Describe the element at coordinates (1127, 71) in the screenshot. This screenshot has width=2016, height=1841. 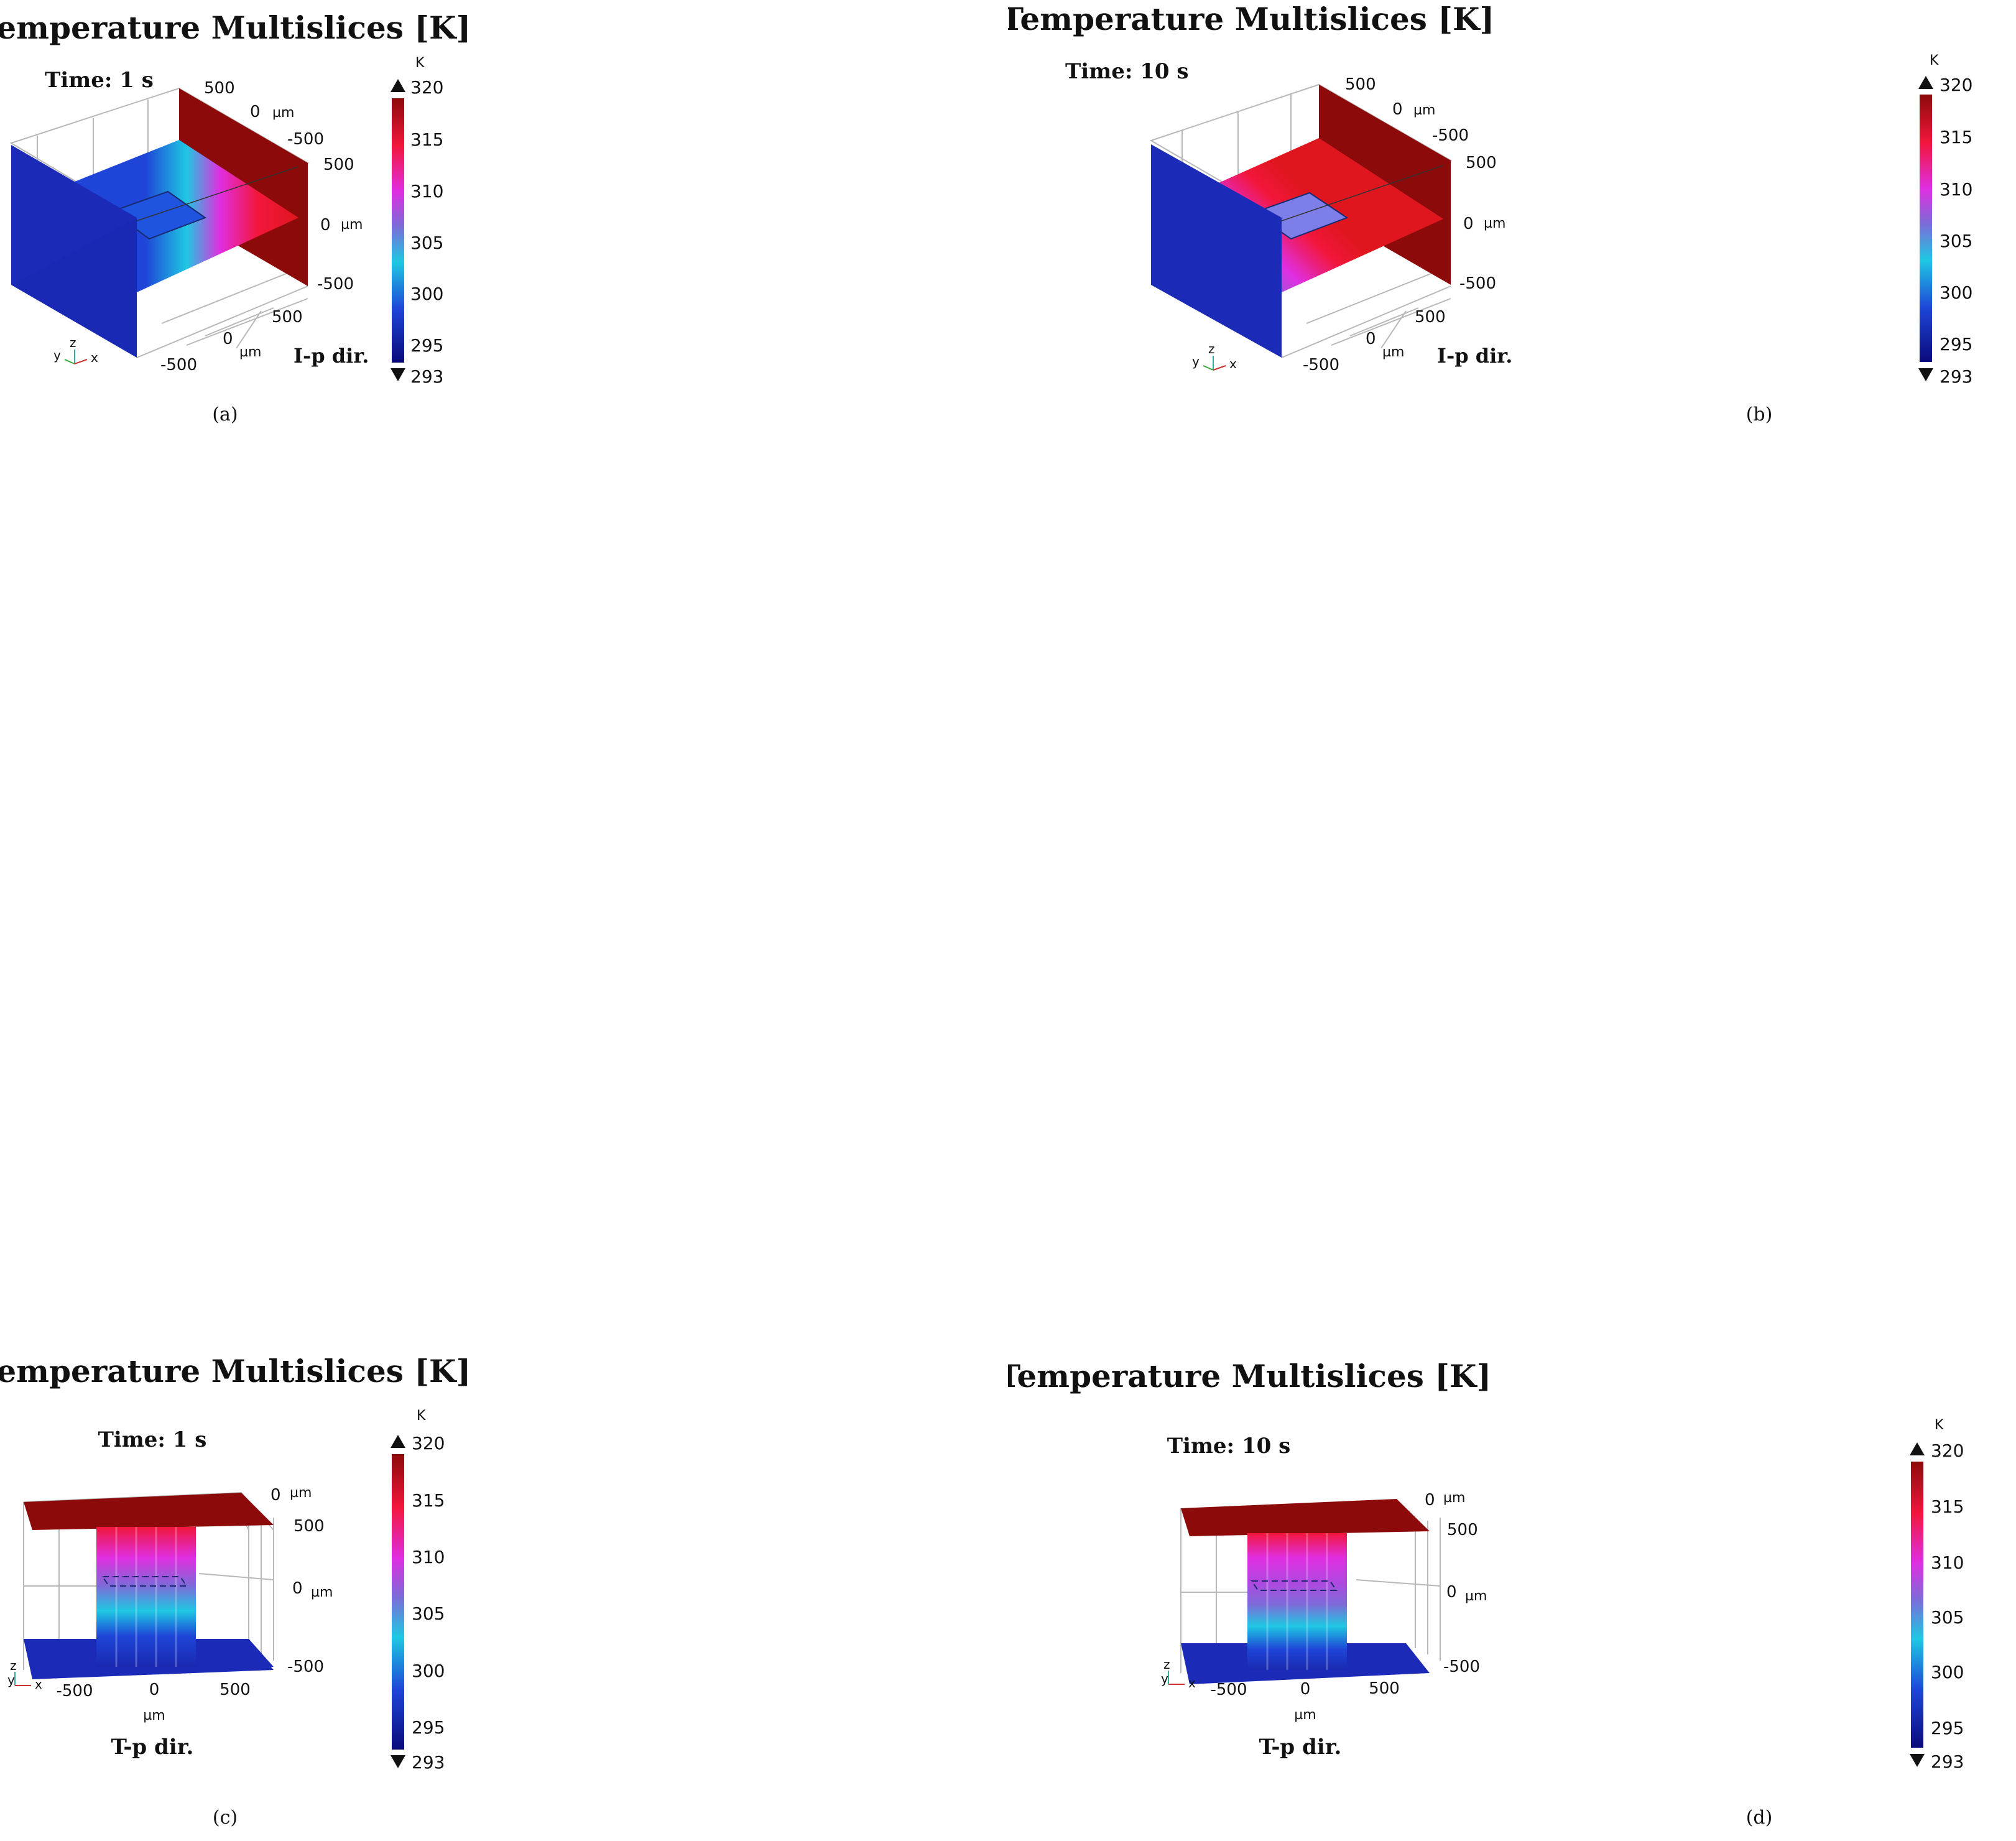
I see `time-label: Time: 10 s` at that location.